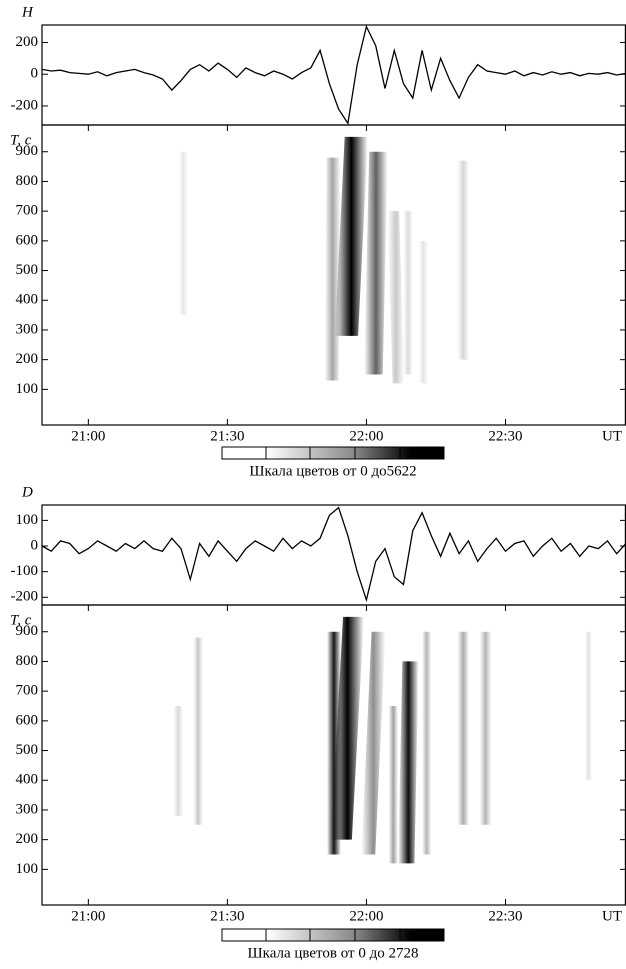  I want to click on colorbar-label: Шкала цветов от 0 до5622, so click(332, 471).